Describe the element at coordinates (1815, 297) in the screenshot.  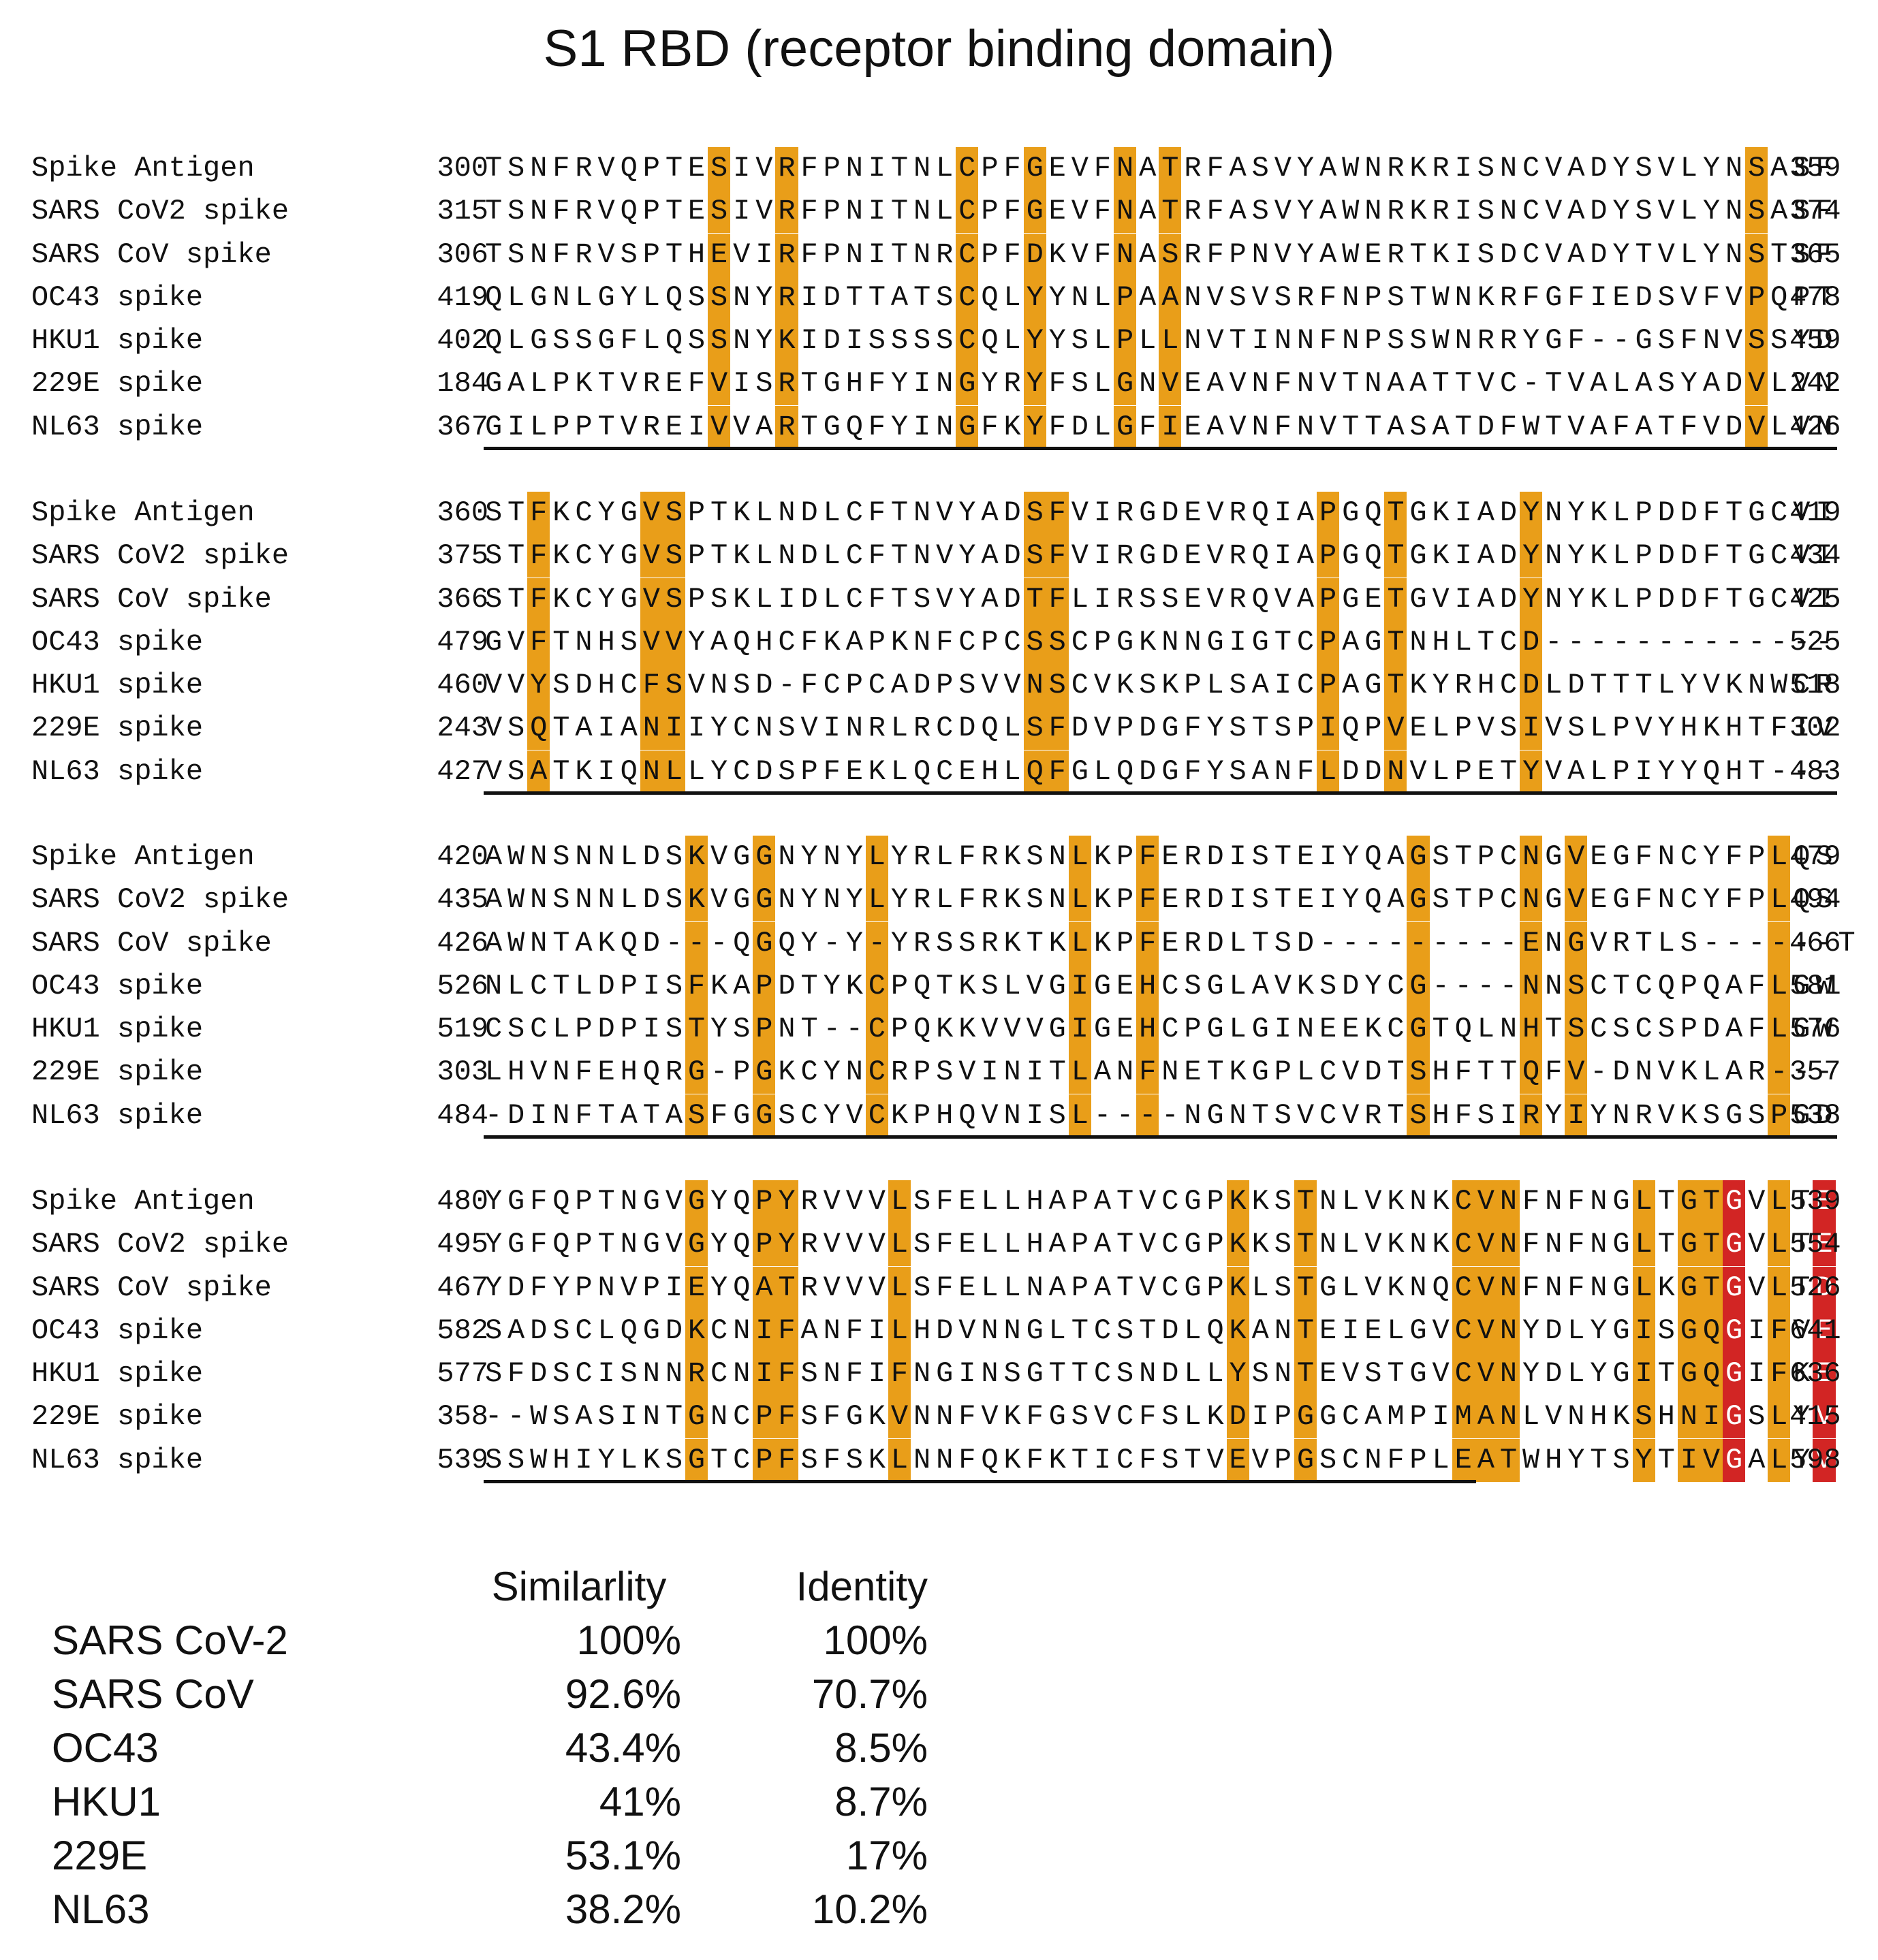
I see `end-position: 478` at that location.